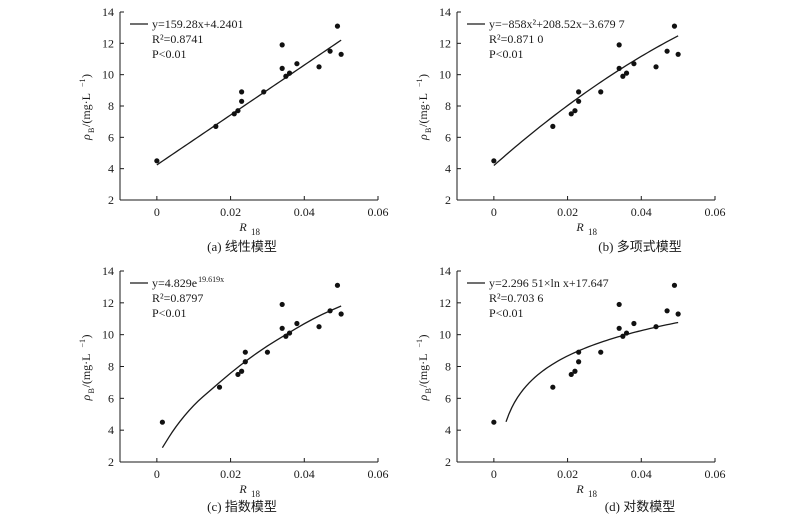 The width and height of the screenshot is (800, 517). I want to click on legend-equation-exponent: 19.619x, so click(211, 279).